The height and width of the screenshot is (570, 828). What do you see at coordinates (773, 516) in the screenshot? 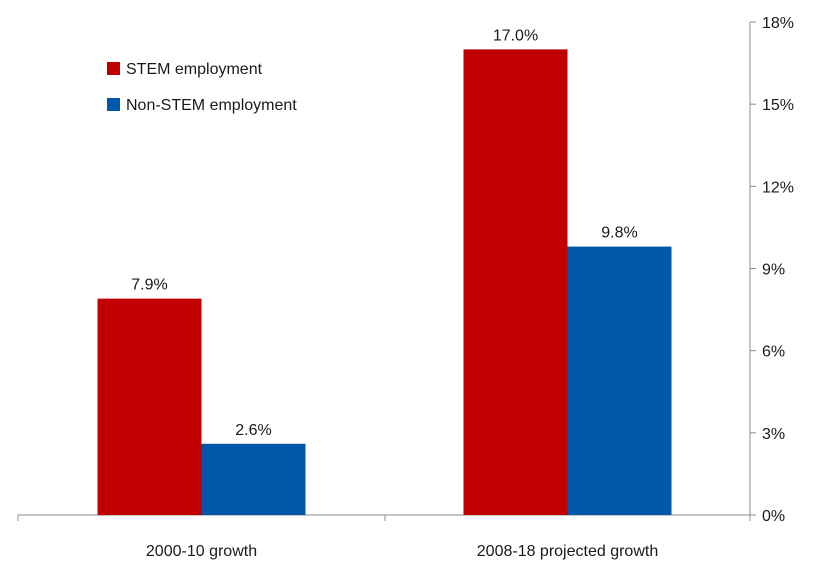
I see `y-tick-label: 0%` at bounding box center [773, 516].